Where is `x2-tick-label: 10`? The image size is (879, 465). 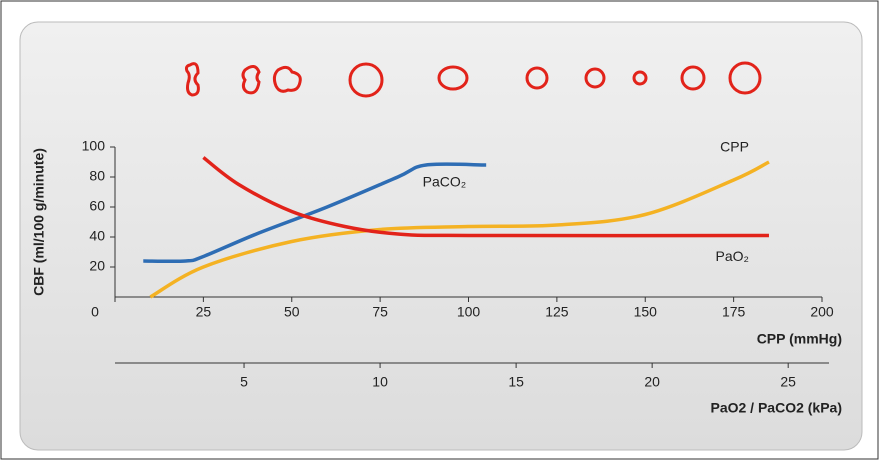
x2-tick-label: 10 is located at coordinates (380, 382).